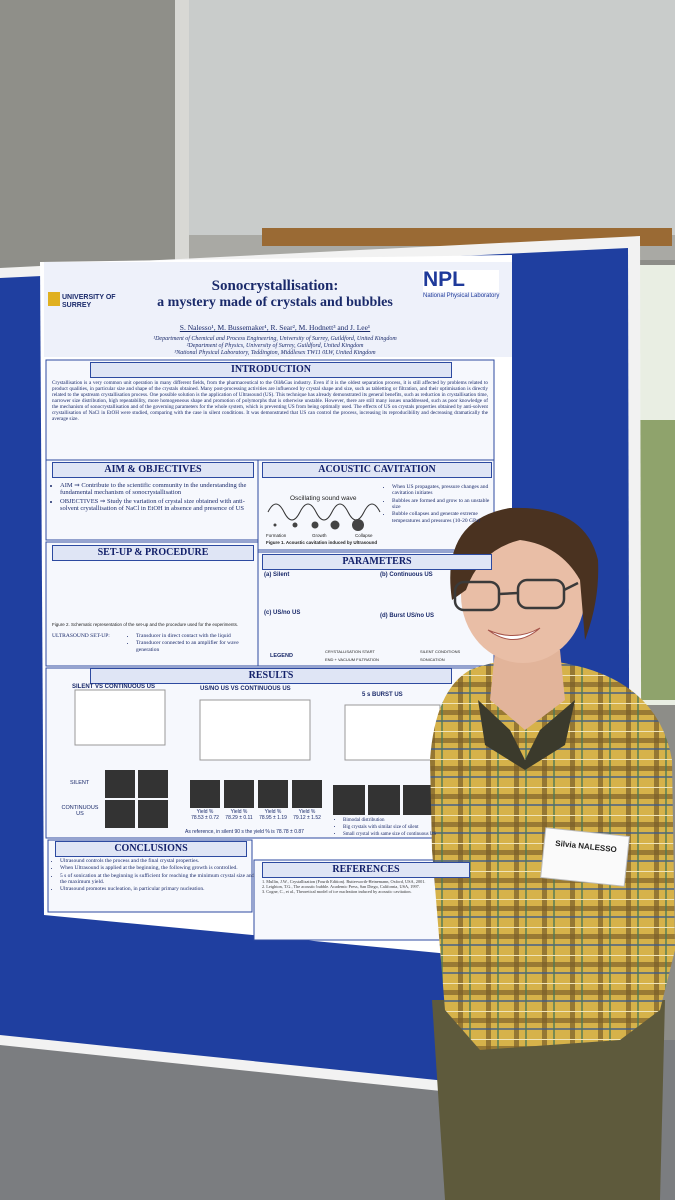 The width and height of the screenshot is (675, 1200). Describe the element at coordinates (182, 130) in the screenshot. I see `pillar` at that location.